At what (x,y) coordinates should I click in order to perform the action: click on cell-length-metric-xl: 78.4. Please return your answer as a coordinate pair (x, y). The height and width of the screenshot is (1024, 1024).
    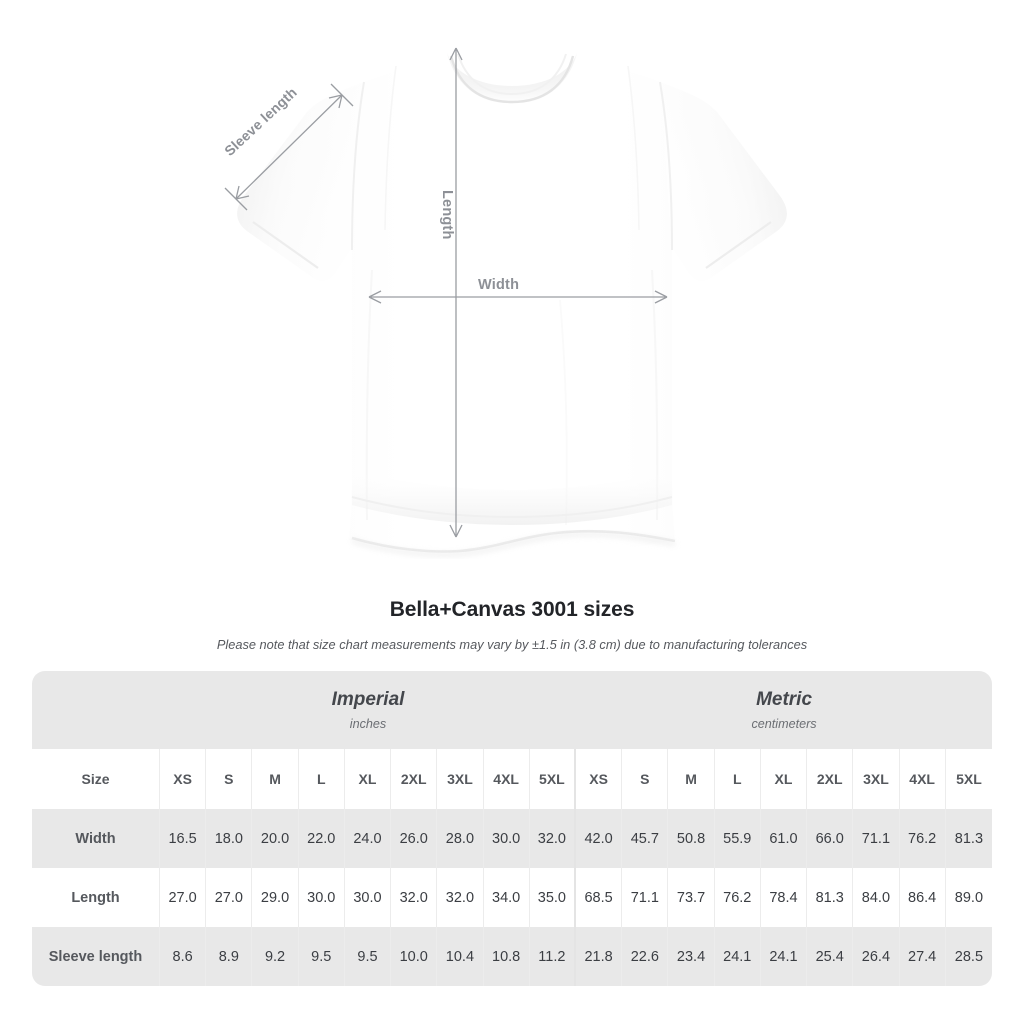
    Looking at the image, I should click on (784, 897).